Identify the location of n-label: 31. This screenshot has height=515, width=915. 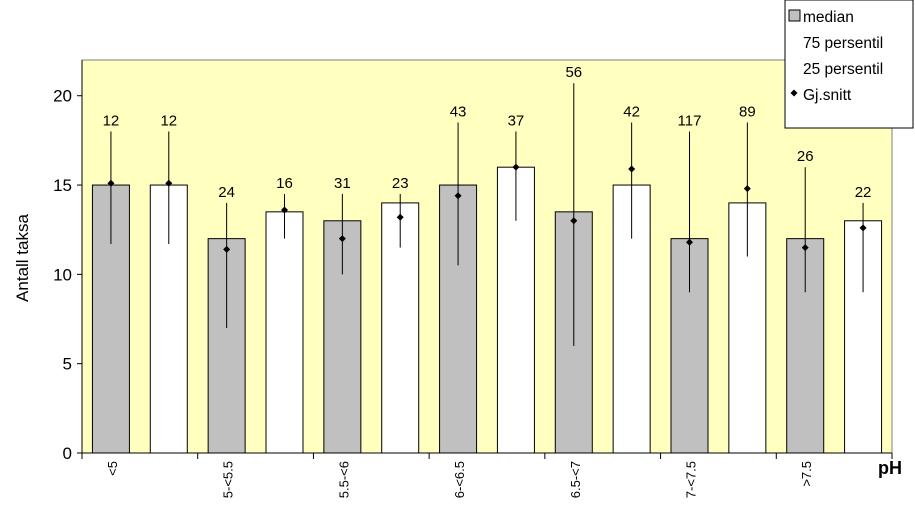
(342, 183).